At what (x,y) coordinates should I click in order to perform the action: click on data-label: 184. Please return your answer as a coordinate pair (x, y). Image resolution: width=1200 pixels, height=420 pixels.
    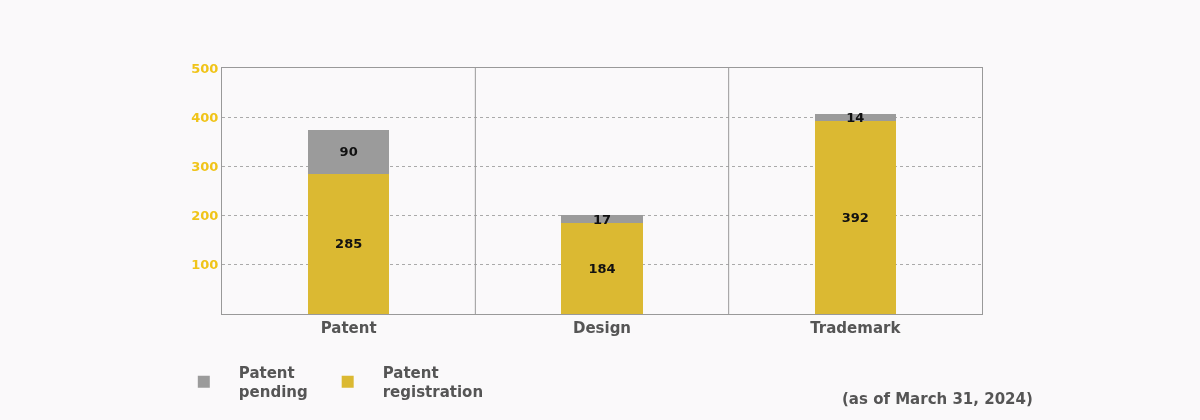
    Looking at the image, I should click on (602, 269).